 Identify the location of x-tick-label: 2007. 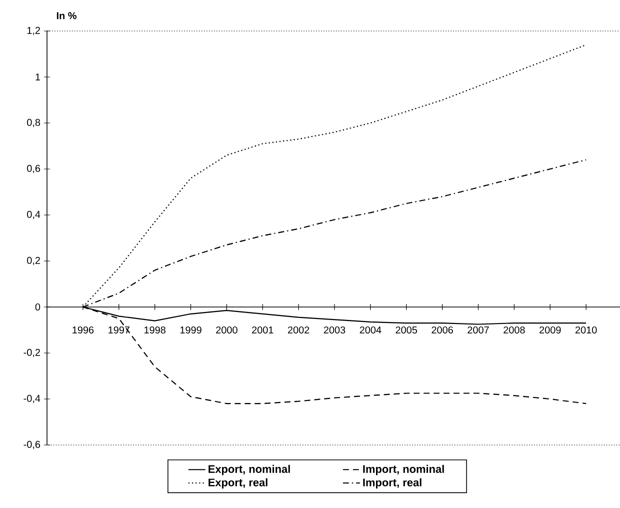
(478, 330).